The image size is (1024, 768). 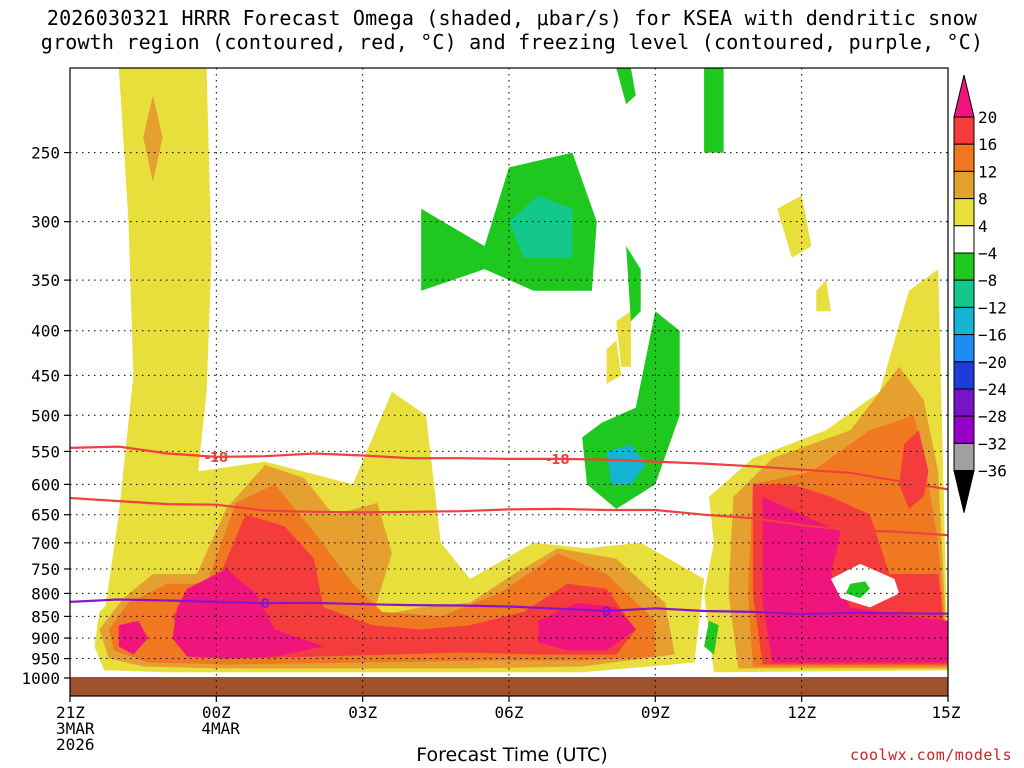 I want to click on colorbar-label-6: −8, so click(x=987, y=280).